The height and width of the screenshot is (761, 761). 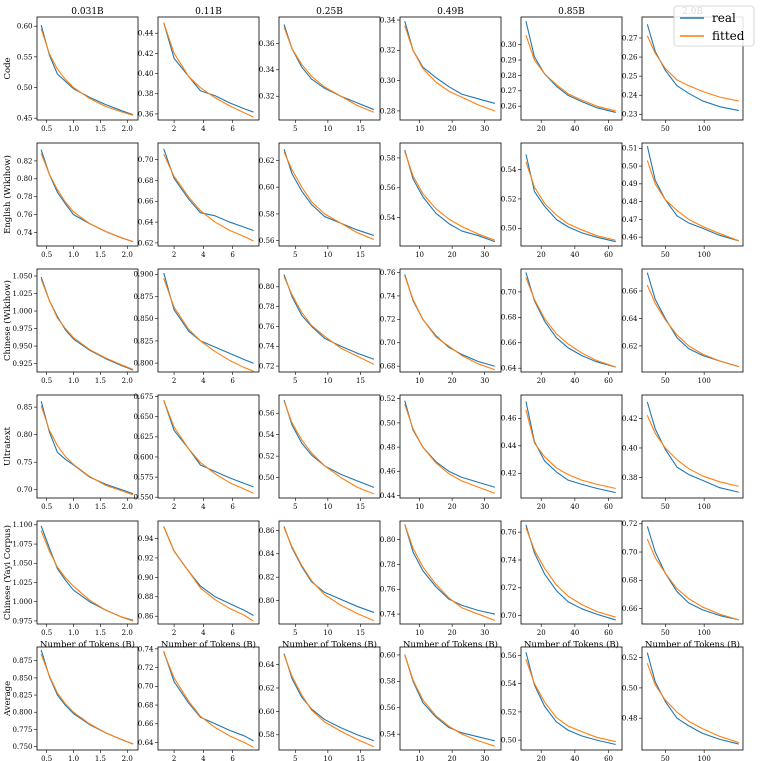 What do you see at coordinates (630, 77) in the screenshot?
I see `y-tick-label: 0.25` at bounding box center [630, 77].